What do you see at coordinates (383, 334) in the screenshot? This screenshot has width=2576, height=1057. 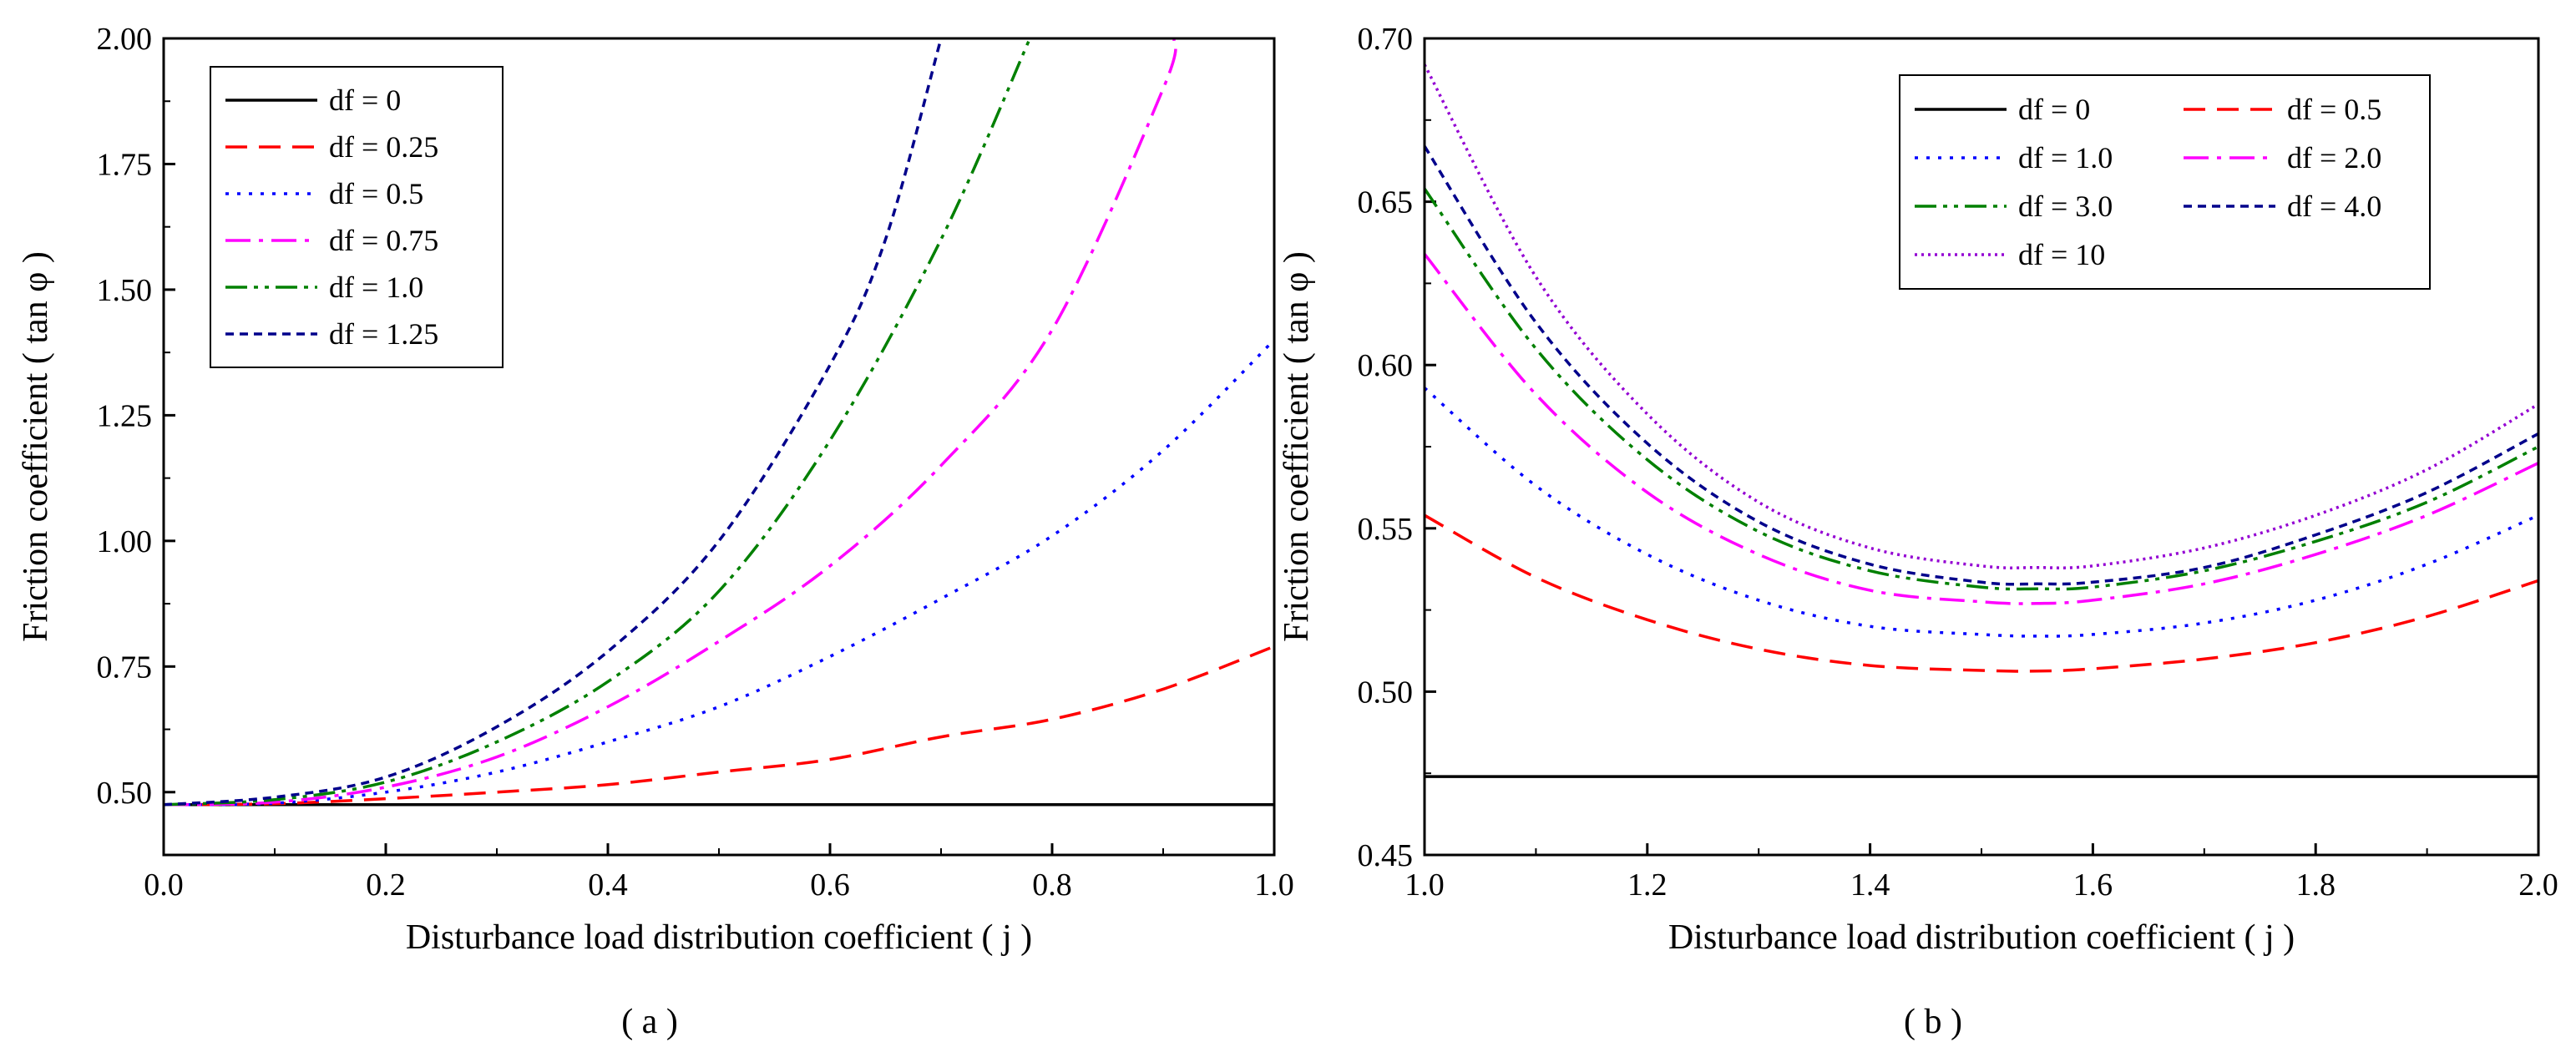 I see `legend-entry: df = 1.25` at bounding box center [383, 334].